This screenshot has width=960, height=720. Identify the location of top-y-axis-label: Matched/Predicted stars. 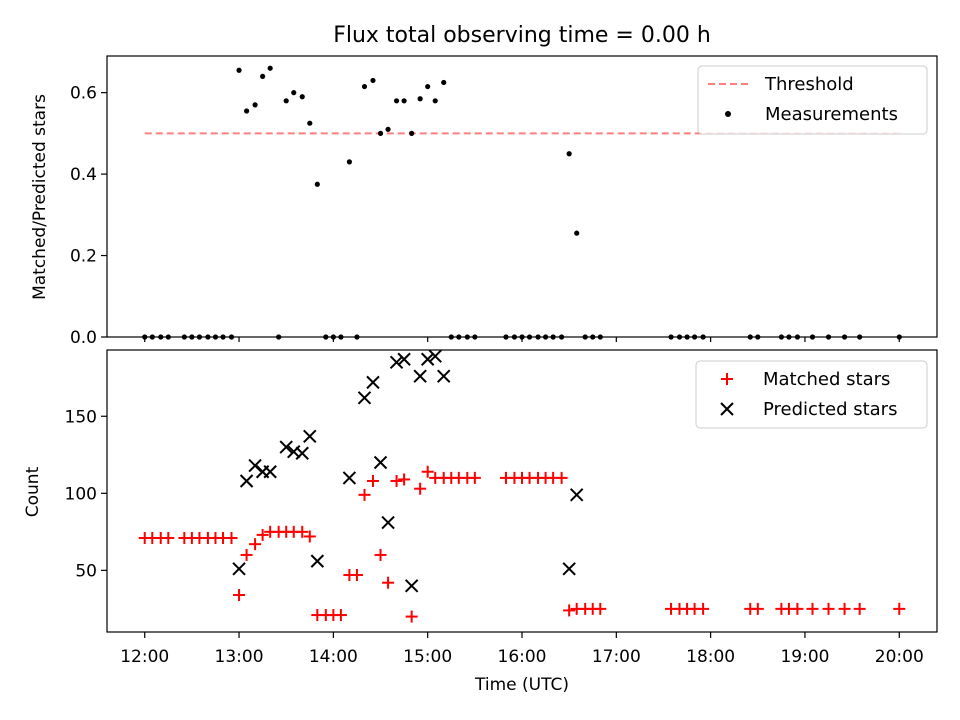
(40, 197).